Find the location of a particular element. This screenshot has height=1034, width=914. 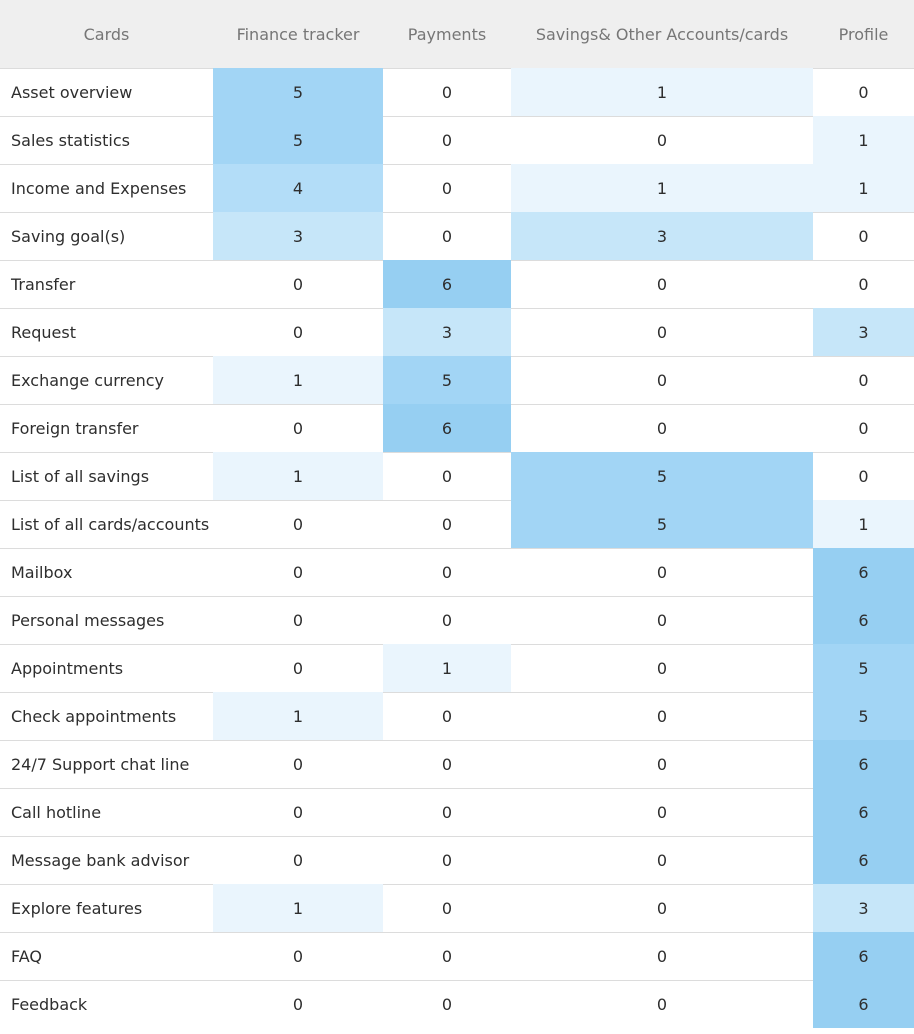

row-label: Message bank advisor is located at coordinates (106, 860).